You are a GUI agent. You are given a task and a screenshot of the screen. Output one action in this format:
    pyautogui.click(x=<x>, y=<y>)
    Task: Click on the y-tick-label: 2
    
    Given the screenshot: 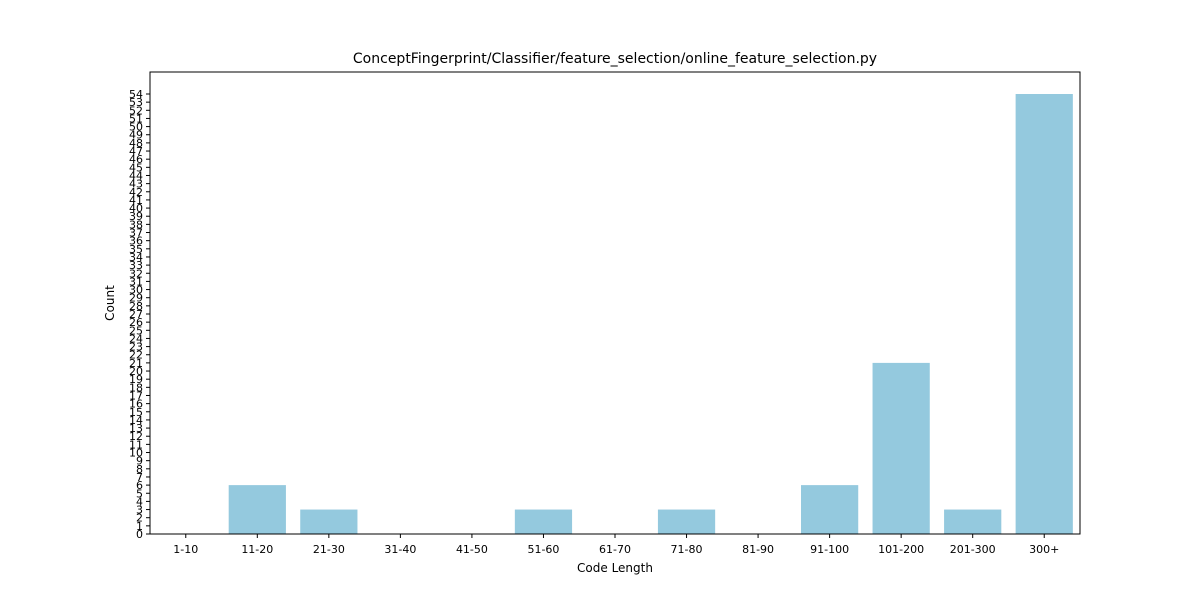 What is the action you would take?
    pyautogui.click(x=139, y=518)
    